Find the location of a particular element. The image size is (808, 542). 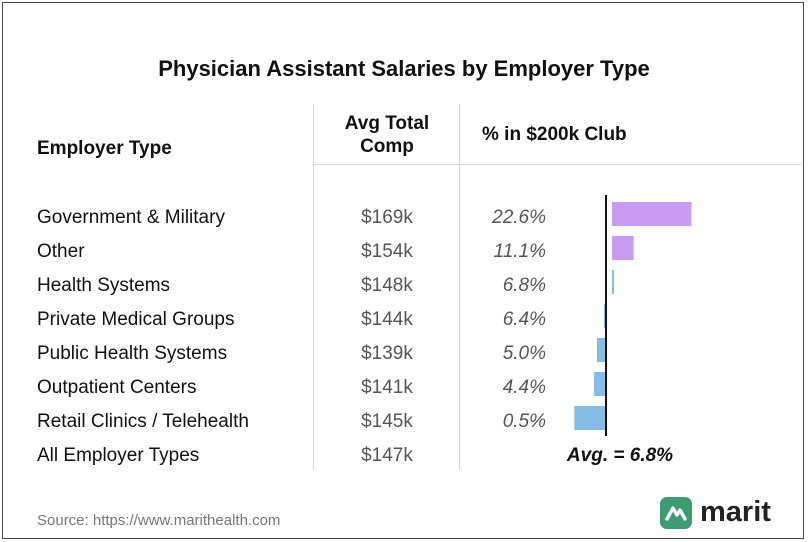

header-avg-comp-line1: Avg Total is located at coordinates (387, 123).